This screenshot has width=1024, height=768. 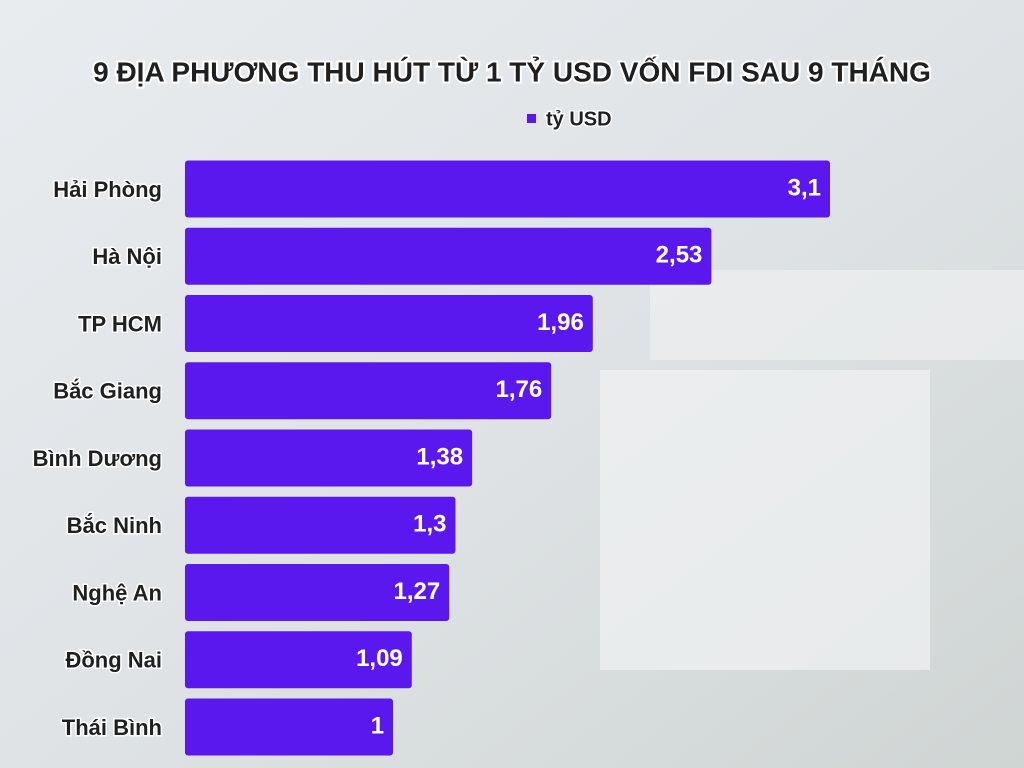 What do you see at coordinates (107, 391) in the screenshot?
I see `y-tick-label: Bắc Giang` at bounding box center [107, 391].